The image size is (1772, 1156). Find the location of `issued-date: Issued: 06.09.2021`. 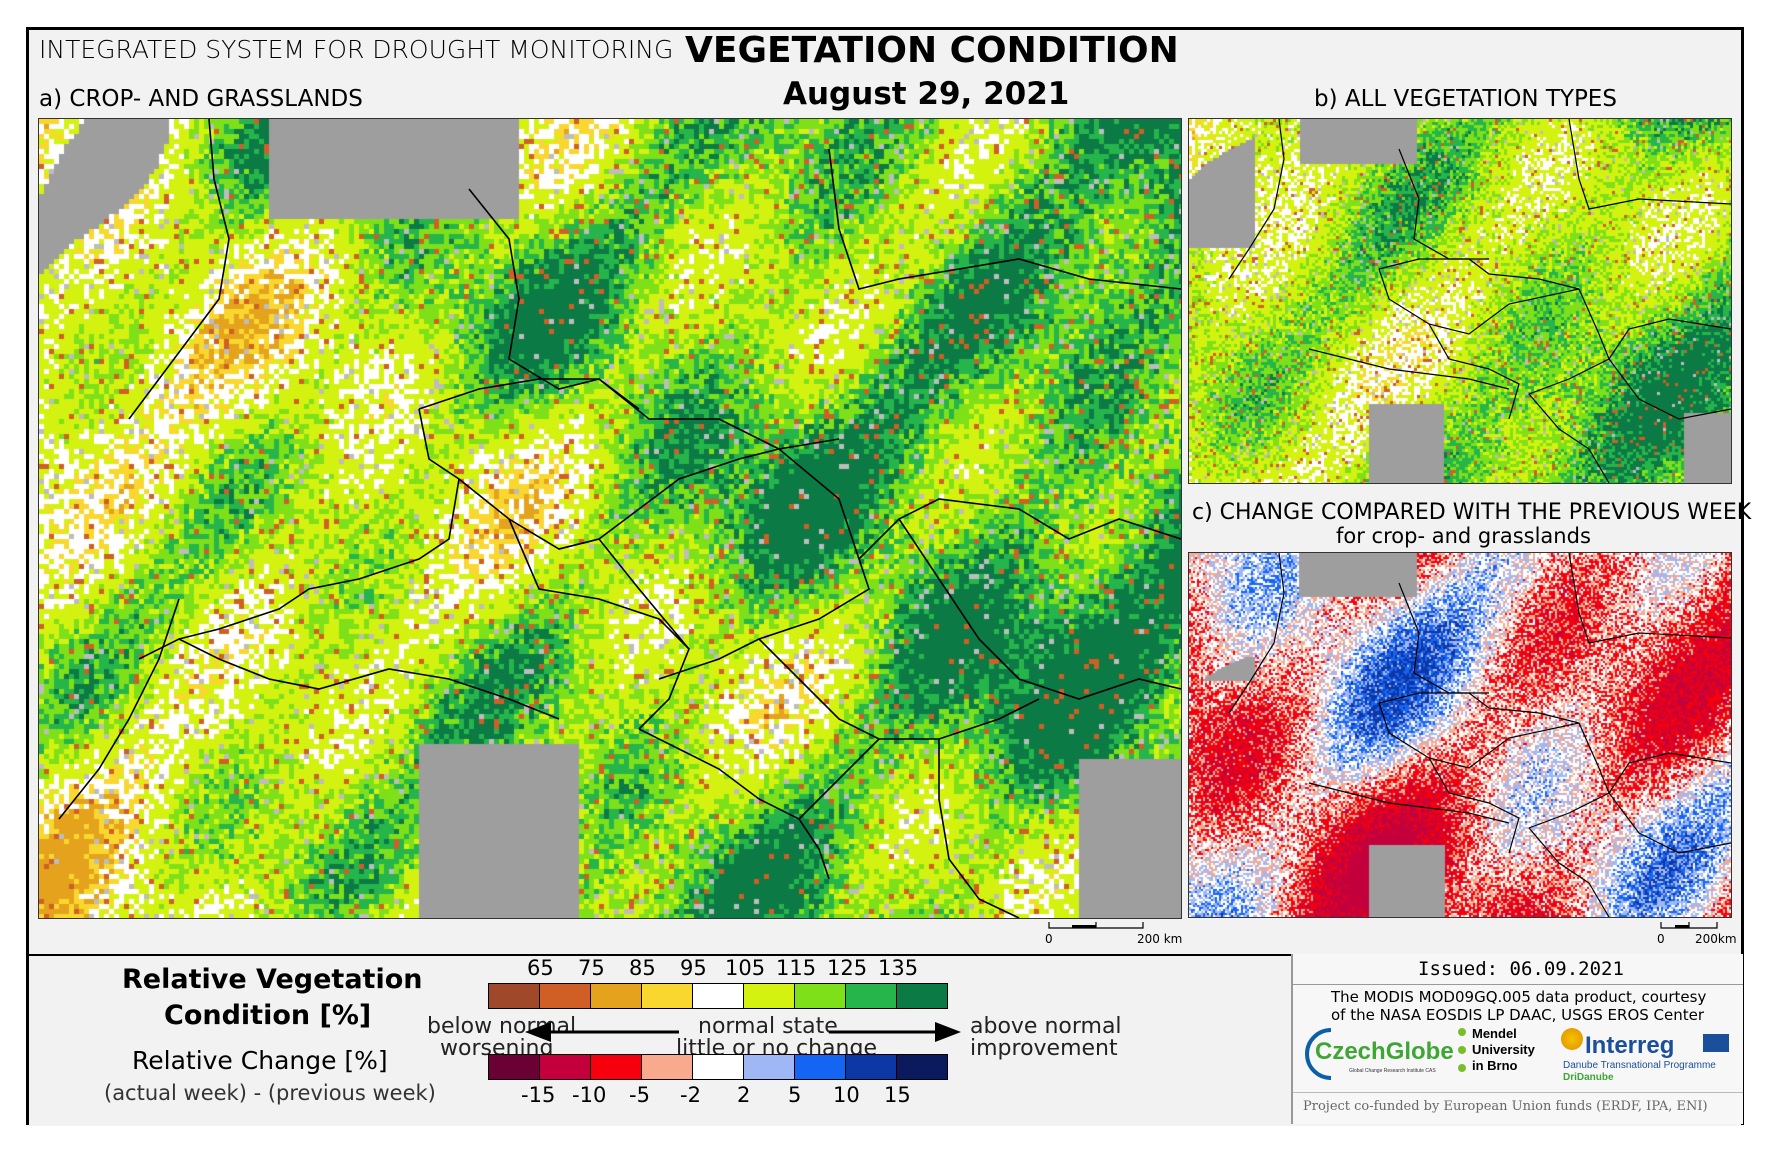

issued-date: Issued: 06.09.2021 is located at coordinates (1521, 969).